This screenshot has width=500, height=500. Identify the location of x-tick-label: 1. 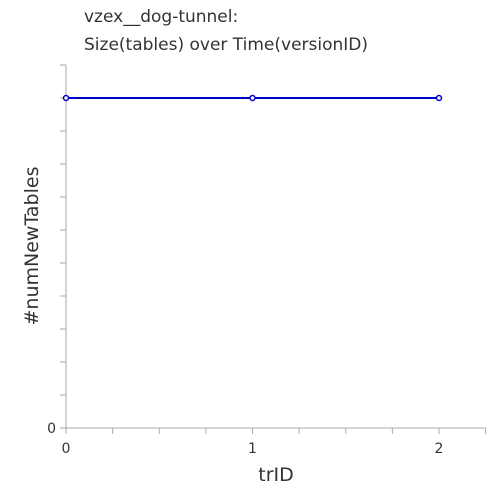
(252, 449).